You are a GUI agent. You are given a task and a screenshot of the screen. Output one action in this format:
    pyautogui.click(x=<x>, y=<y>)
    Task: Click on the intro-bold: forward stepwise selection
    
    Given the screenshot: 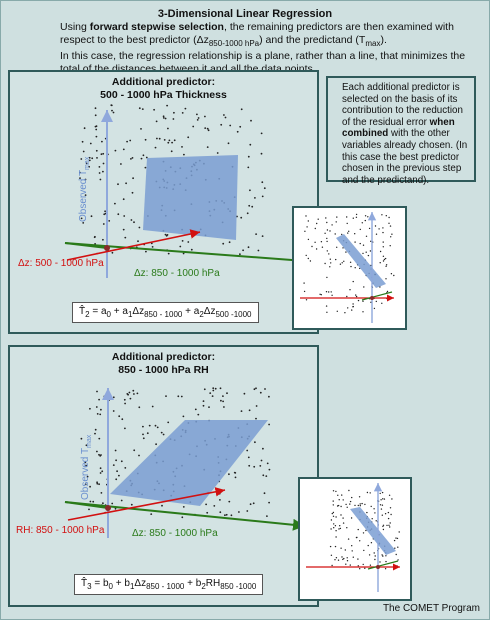 What is the action you would take?
    pyautogui.click(x=156, y=27)
    